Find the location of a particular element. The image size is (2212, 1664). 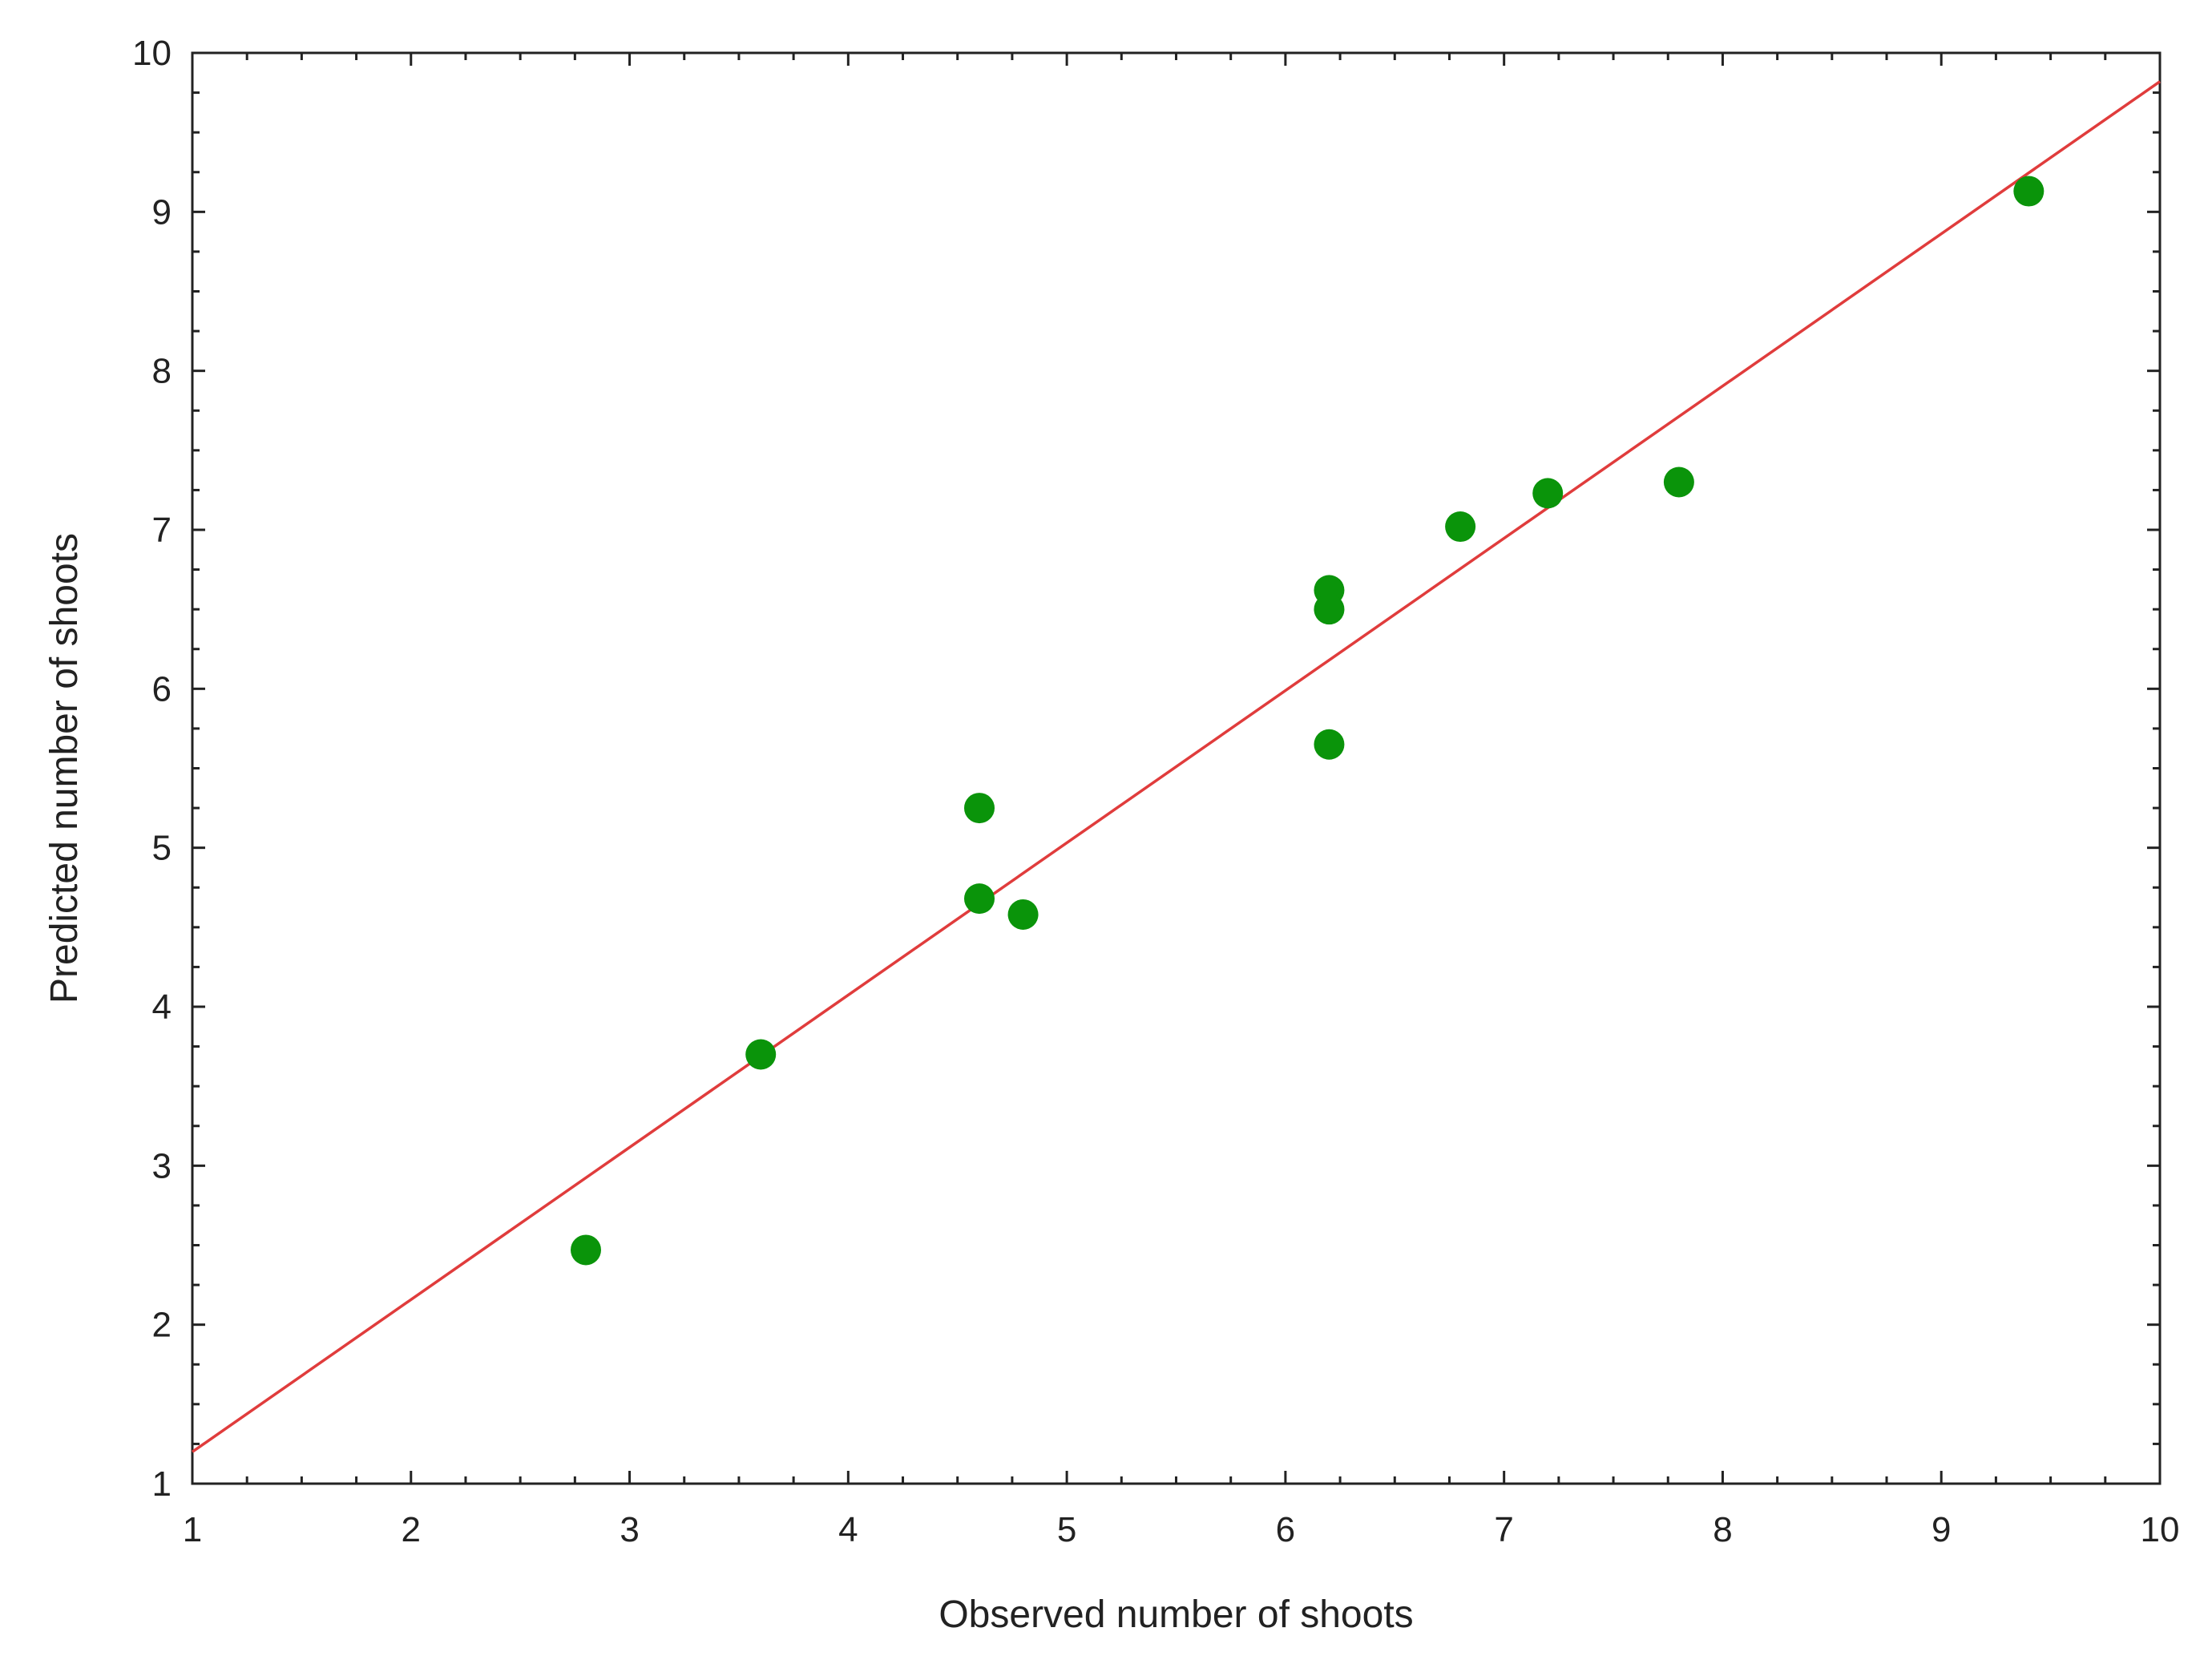

y-tick-label: 10 is located at coordinates (152, 53).